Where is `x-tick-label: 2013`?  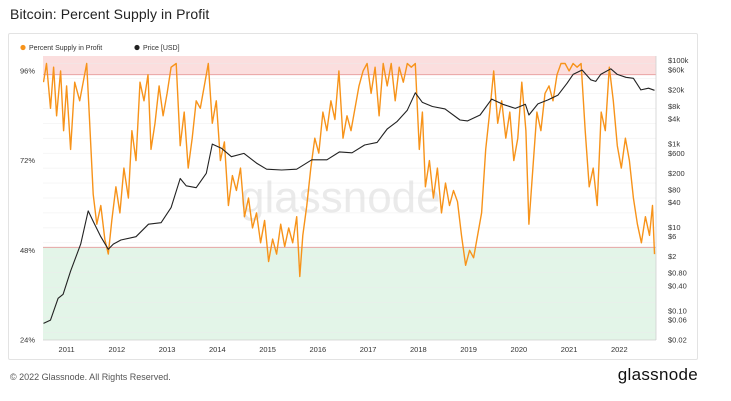 x-tick-label: 2013 is located at coordinates (167, 349).